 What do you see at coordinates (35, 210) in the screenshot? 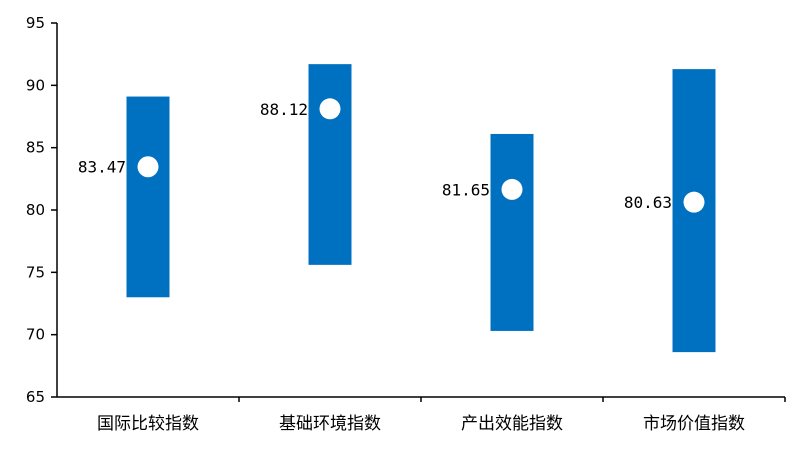
I see `y-tick-label: 80` at bounding box center [35, 210].